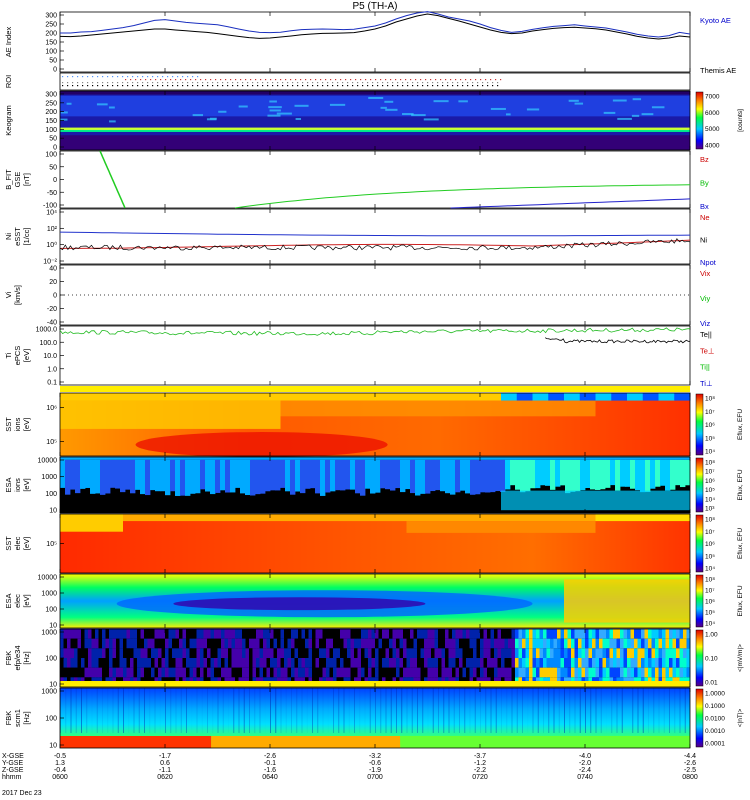 This screenshot has height=800, width=750. What do you see at coordinates (51, 112) in the screenshot?
I see `keogram-ytick: 200` at bounding box center [51, 112].